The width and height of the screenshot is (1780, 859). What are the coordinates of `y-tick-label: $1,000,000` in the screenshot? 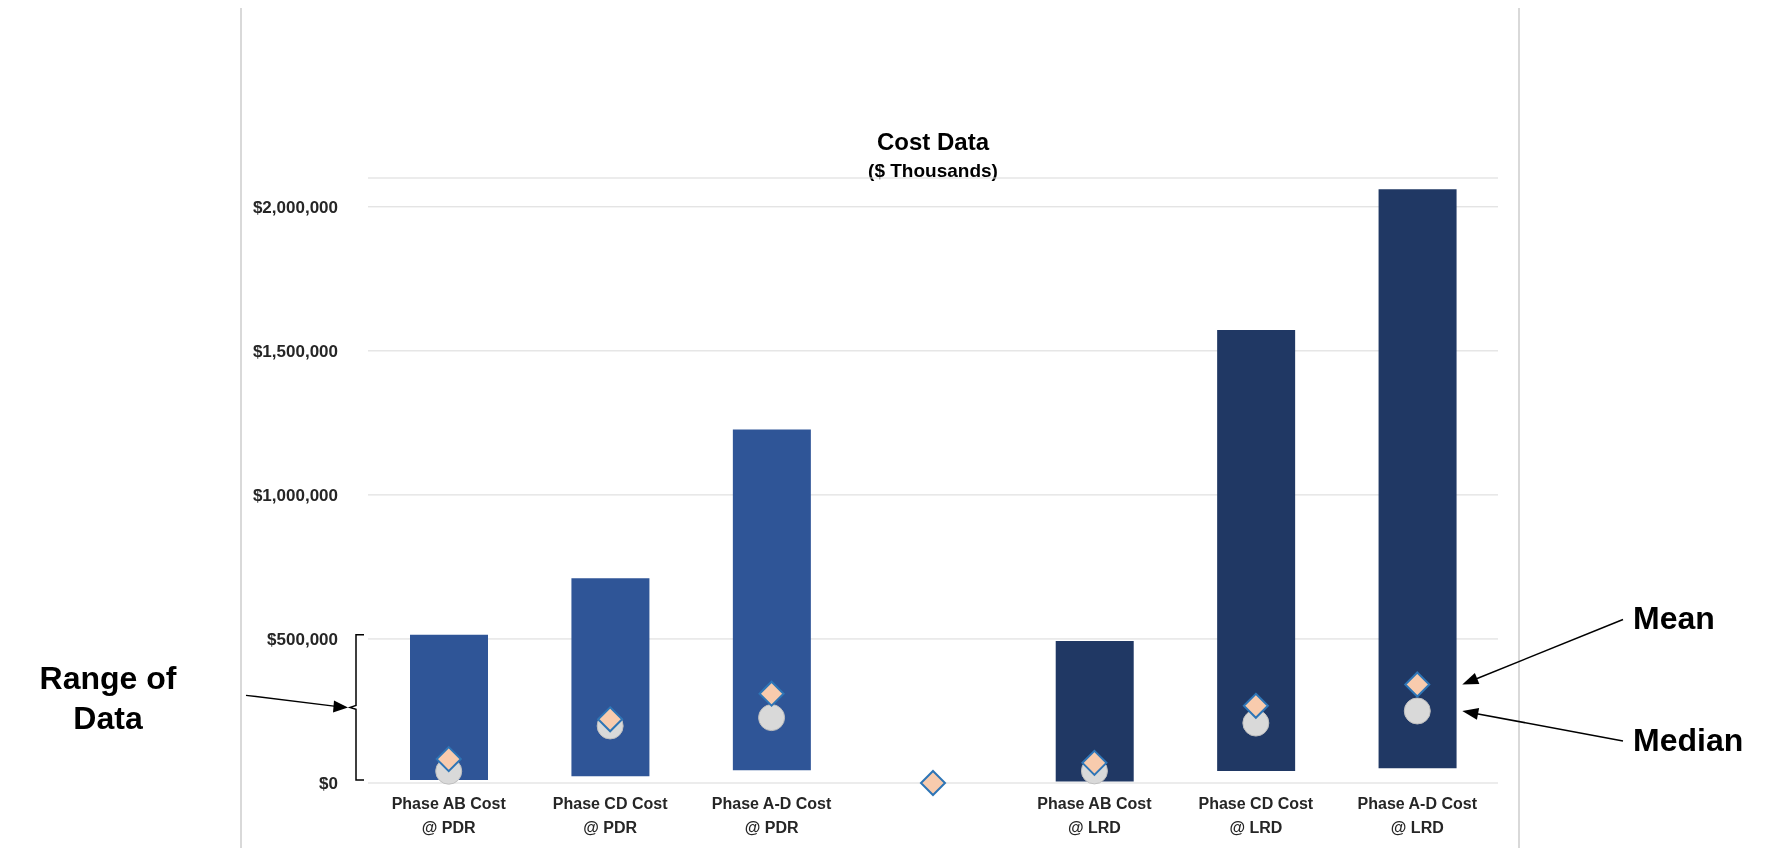 It's located at (295, 495).